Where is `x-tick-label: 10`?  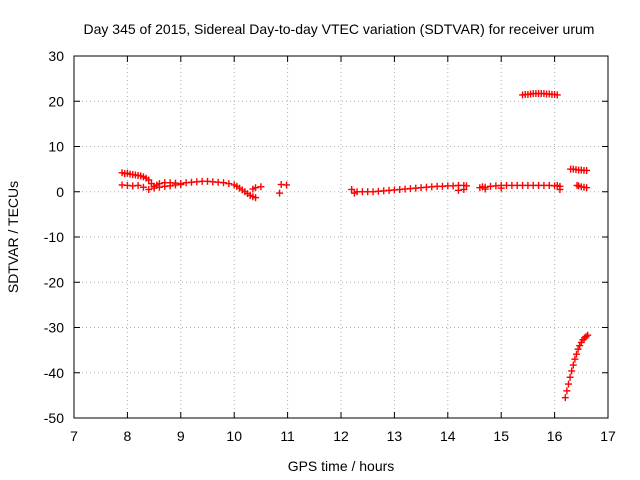 x-tick-label: 10 is located at coordinates (234, 436).